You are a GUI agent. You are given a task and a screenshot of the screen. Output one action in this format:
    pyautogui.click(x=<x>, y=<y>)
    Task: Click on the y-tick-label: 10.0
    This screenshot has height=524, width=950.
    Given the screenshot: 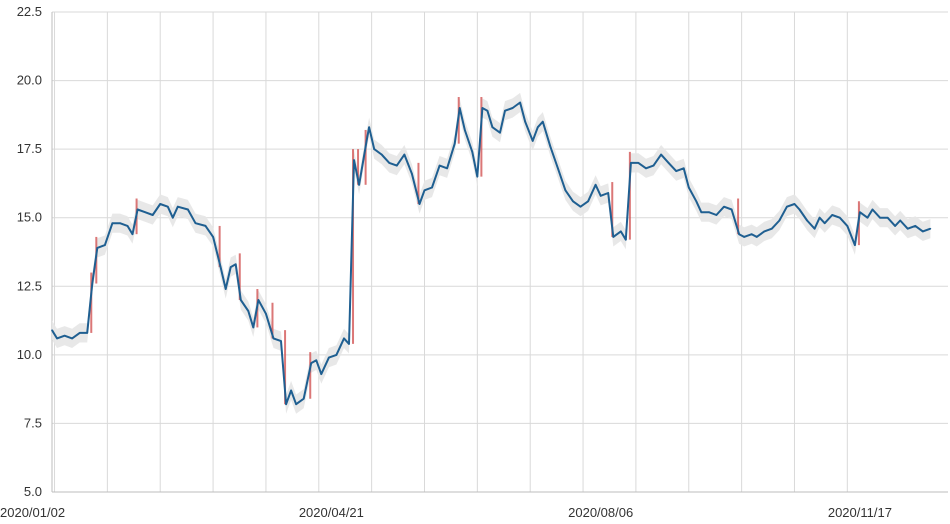 What is the action you would take?
    pyautogui.click(x=29, y=354)
    